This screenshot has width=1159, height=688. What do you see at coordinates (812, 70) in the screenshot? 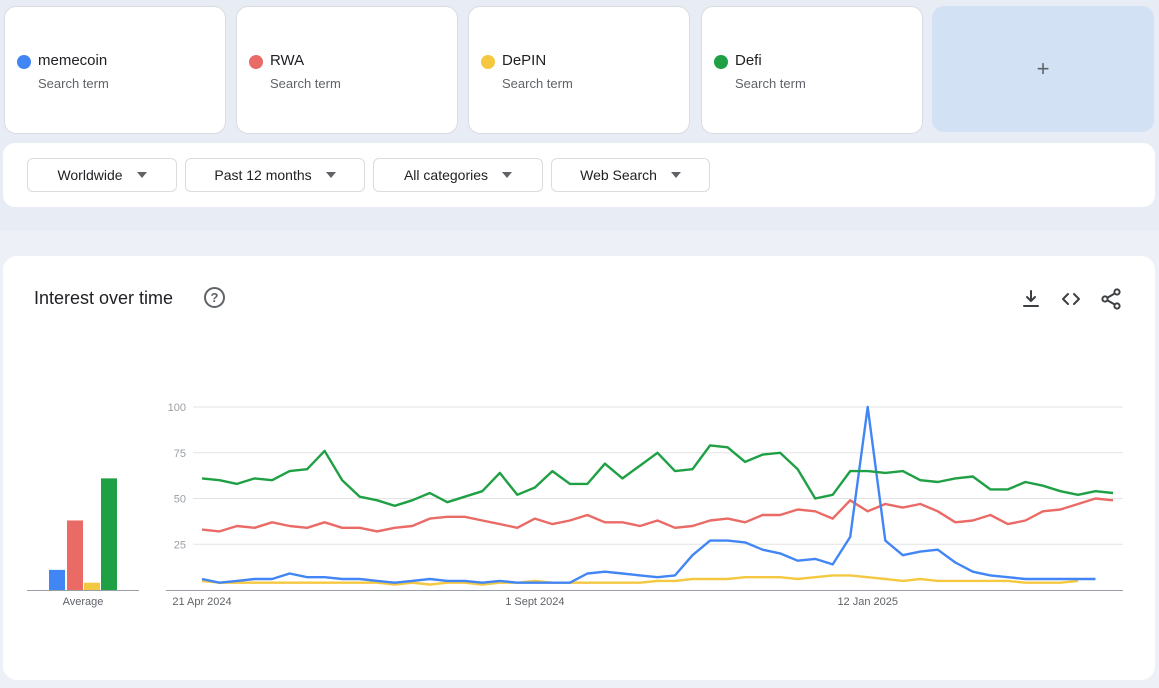
I see `term-card-defi: Defi Search term` at bounding box center [812, 70].